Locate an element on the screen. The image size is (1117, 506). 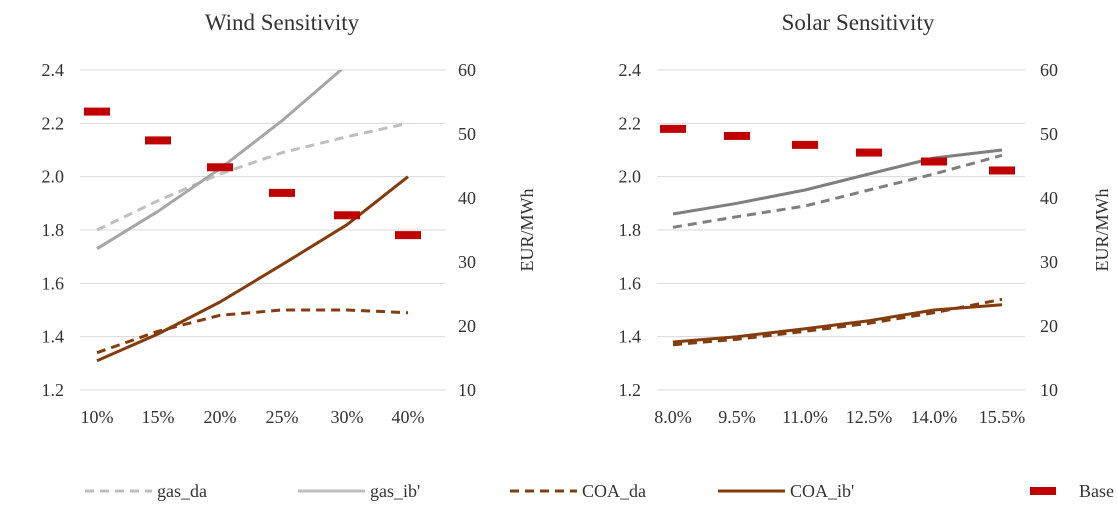
chart-legend: gas_da gas_ib' COA_da COA_ib' Base is located at coordinates (599, 491).